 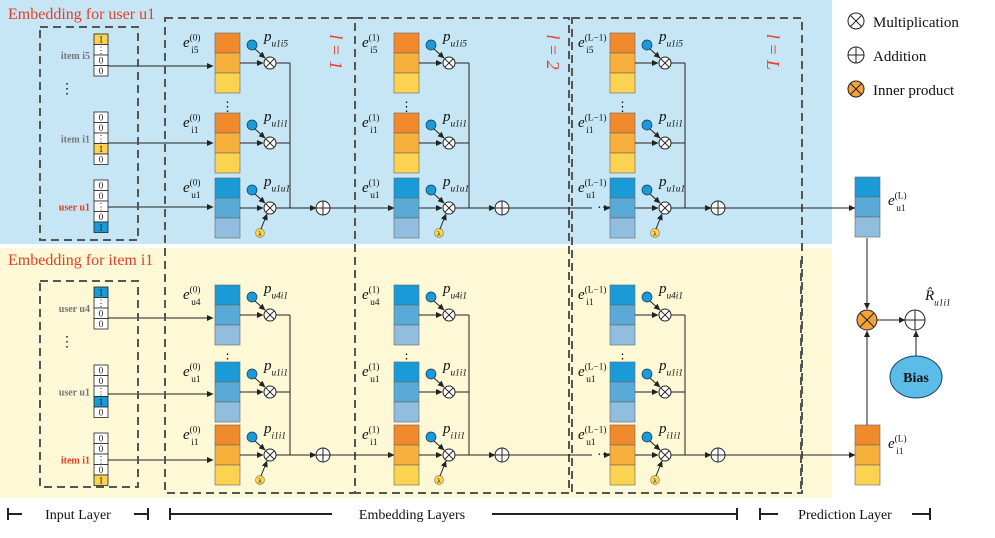 What do you see at coordinates (74, 309) in the screenshot?
I see `item-input-label: user u4` at bounding box center [74, 309].